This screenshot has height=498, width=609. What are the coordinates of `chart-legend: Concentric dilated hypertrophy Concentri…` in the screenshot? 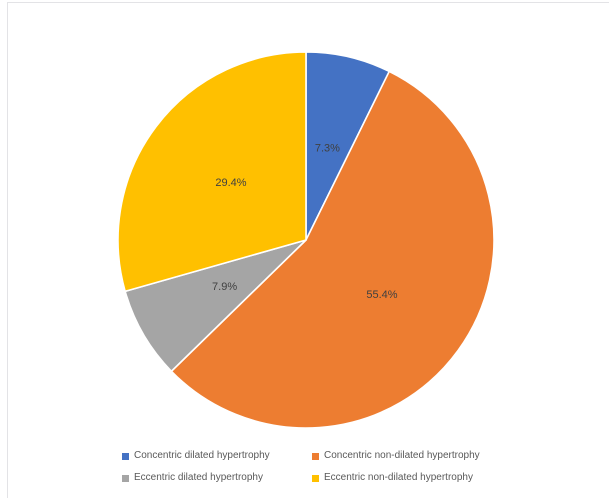 It's located at (301, 467).